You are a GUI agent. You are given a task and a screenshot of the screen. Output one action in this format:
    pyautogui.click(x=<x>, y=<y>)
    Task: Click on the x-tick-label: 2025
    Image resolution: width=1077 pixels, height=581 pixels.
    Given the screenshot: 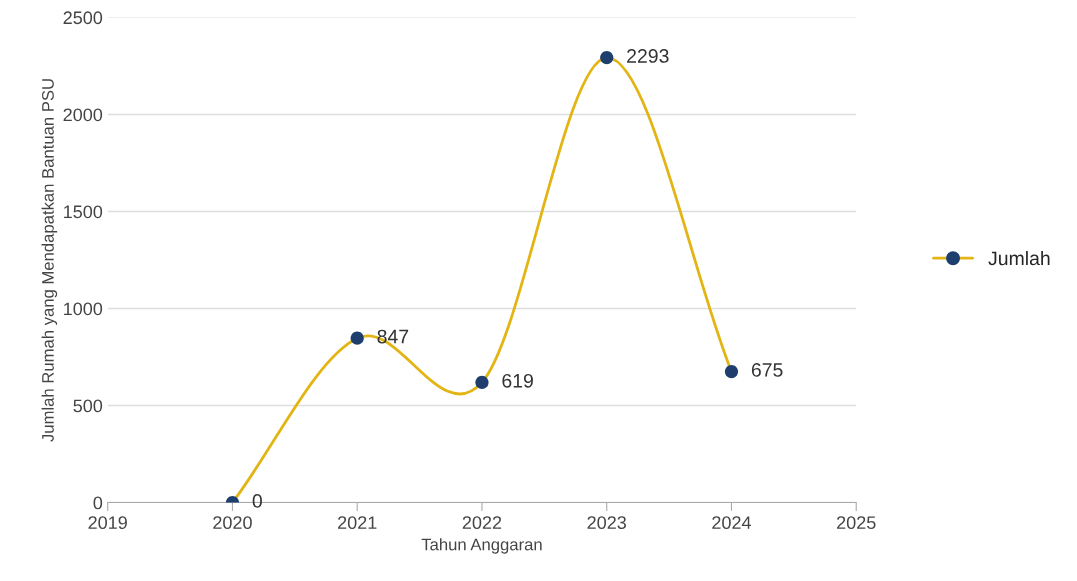 What is the action you would take?
    pyautogui.click(x=856, y=523)
    